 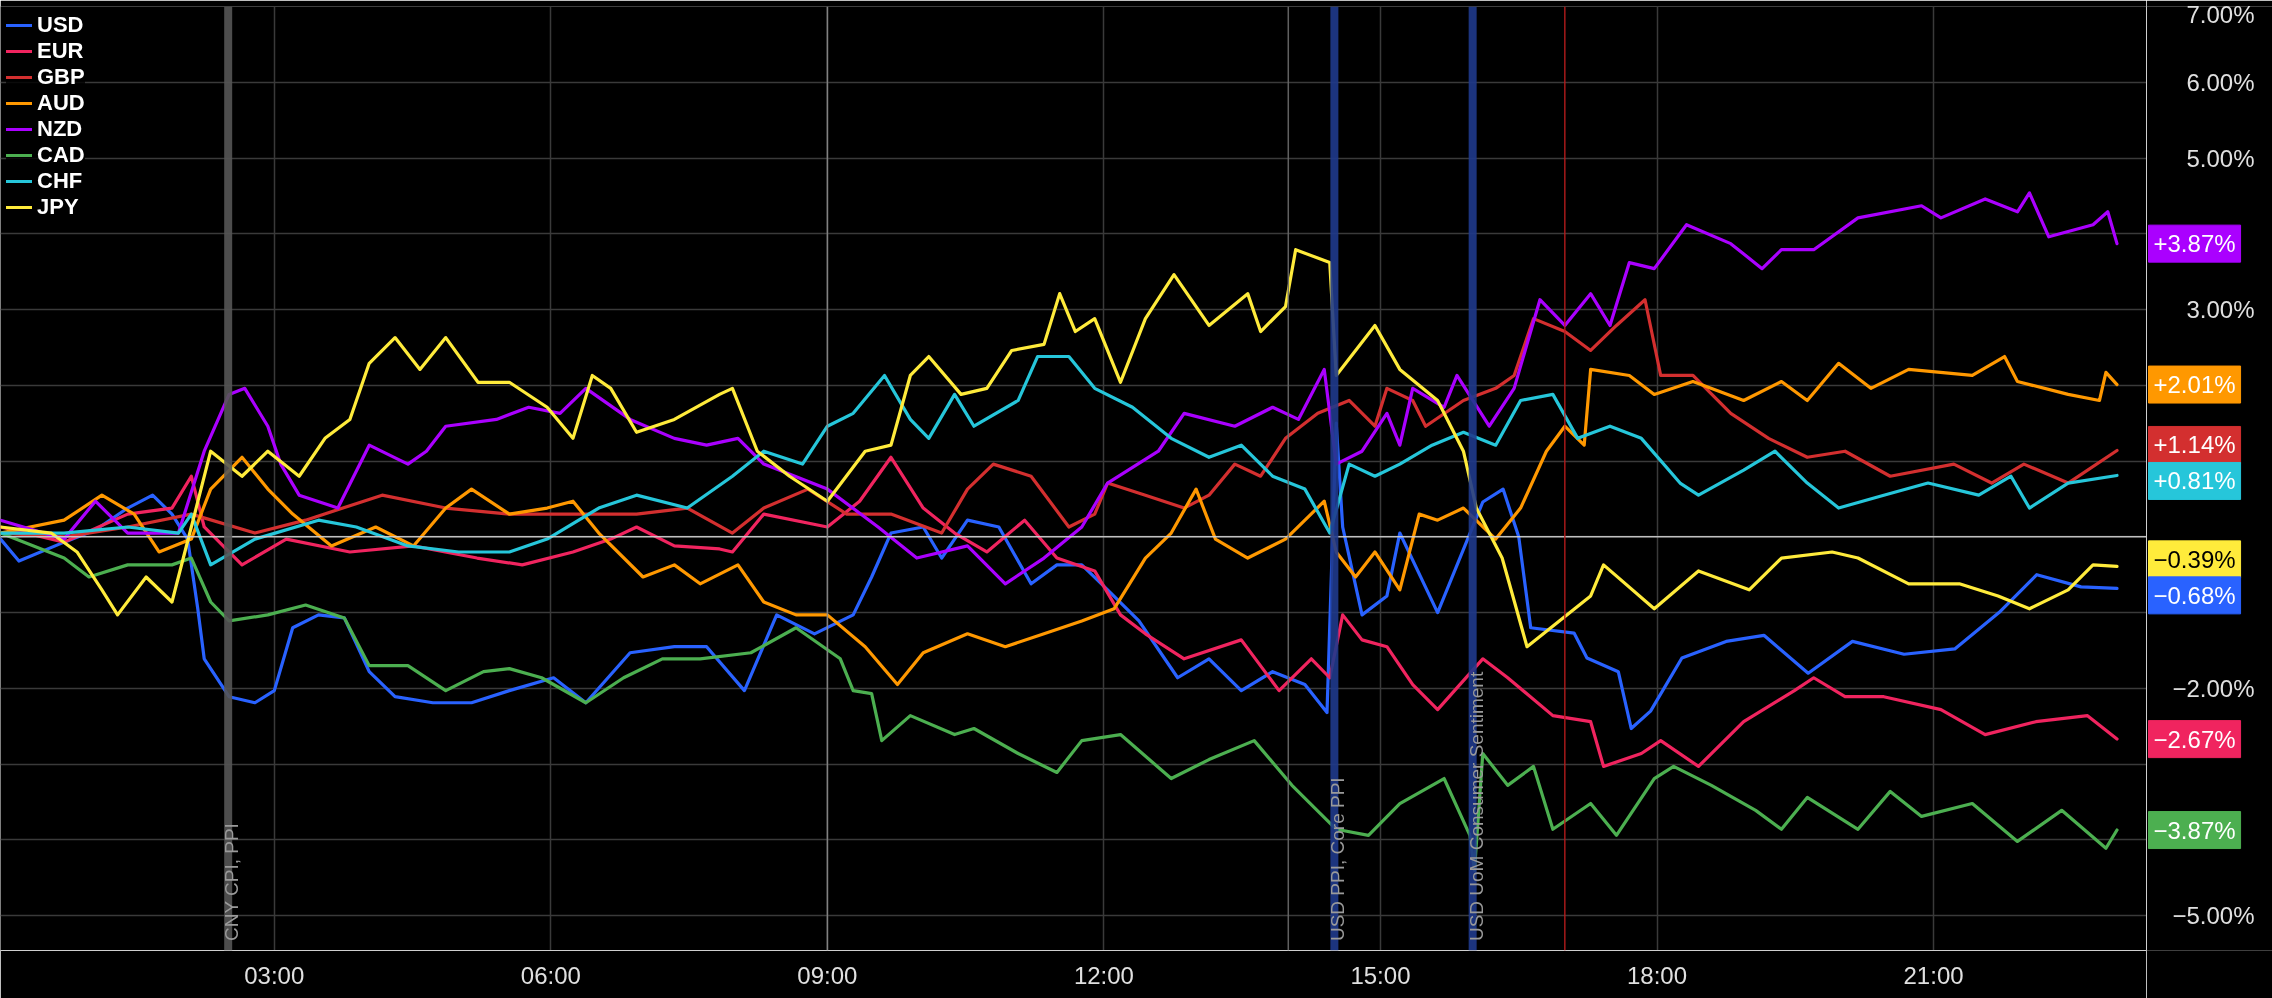 What do you see at coordinates (61, 103) in the screenshot?
I see `legend-label: AUD` at bounding box center [61, 103].